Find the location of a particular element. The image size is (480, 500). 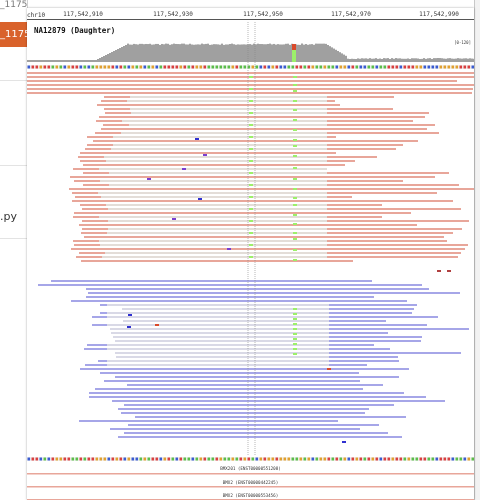

ruler-tick-label: 117,542,990 is located at coordinates (439, 14).